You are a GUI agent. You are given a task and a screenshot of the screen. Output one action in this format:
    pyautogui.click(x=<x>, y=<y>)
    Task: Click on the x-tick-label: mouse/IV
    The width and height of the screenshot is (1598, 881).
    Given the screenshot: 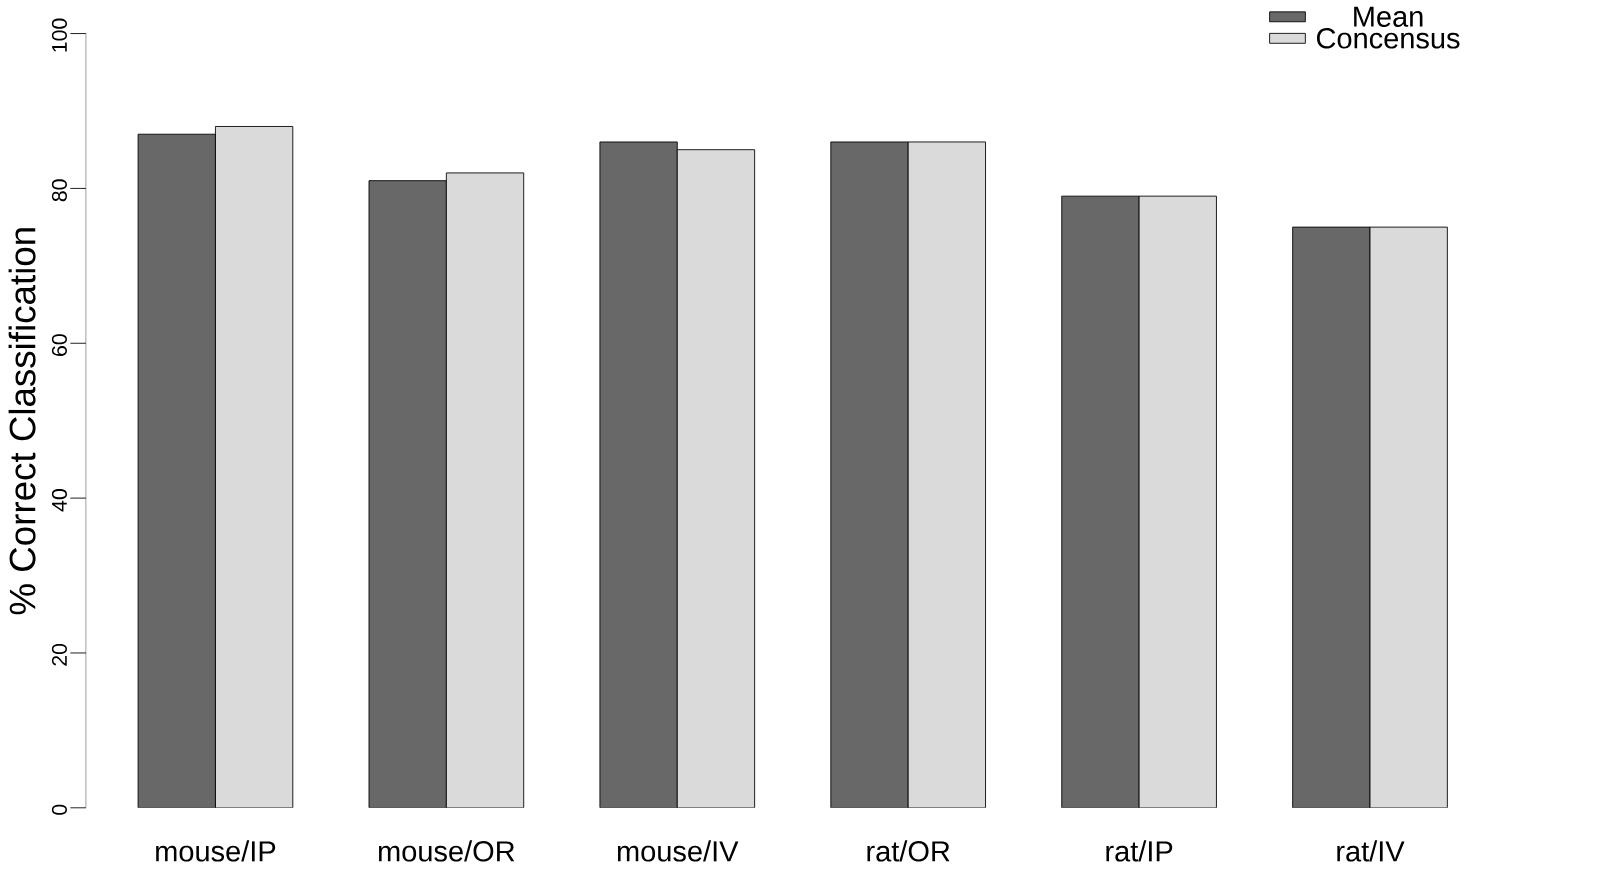 What is the action you would take?
    pyautogui.click(x=678, y=851)
    